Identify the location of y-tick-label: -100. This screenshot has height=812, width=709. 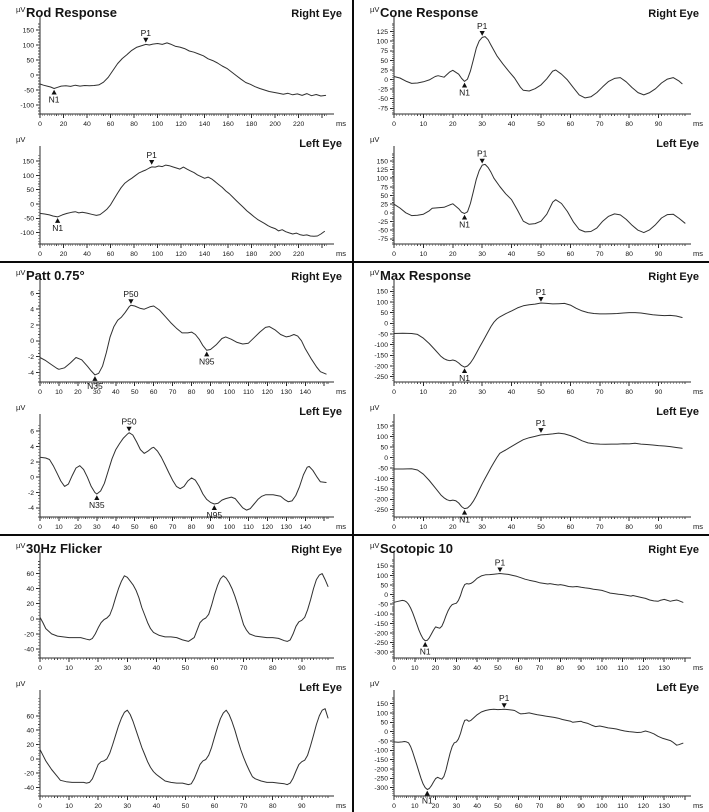
(27, 233).